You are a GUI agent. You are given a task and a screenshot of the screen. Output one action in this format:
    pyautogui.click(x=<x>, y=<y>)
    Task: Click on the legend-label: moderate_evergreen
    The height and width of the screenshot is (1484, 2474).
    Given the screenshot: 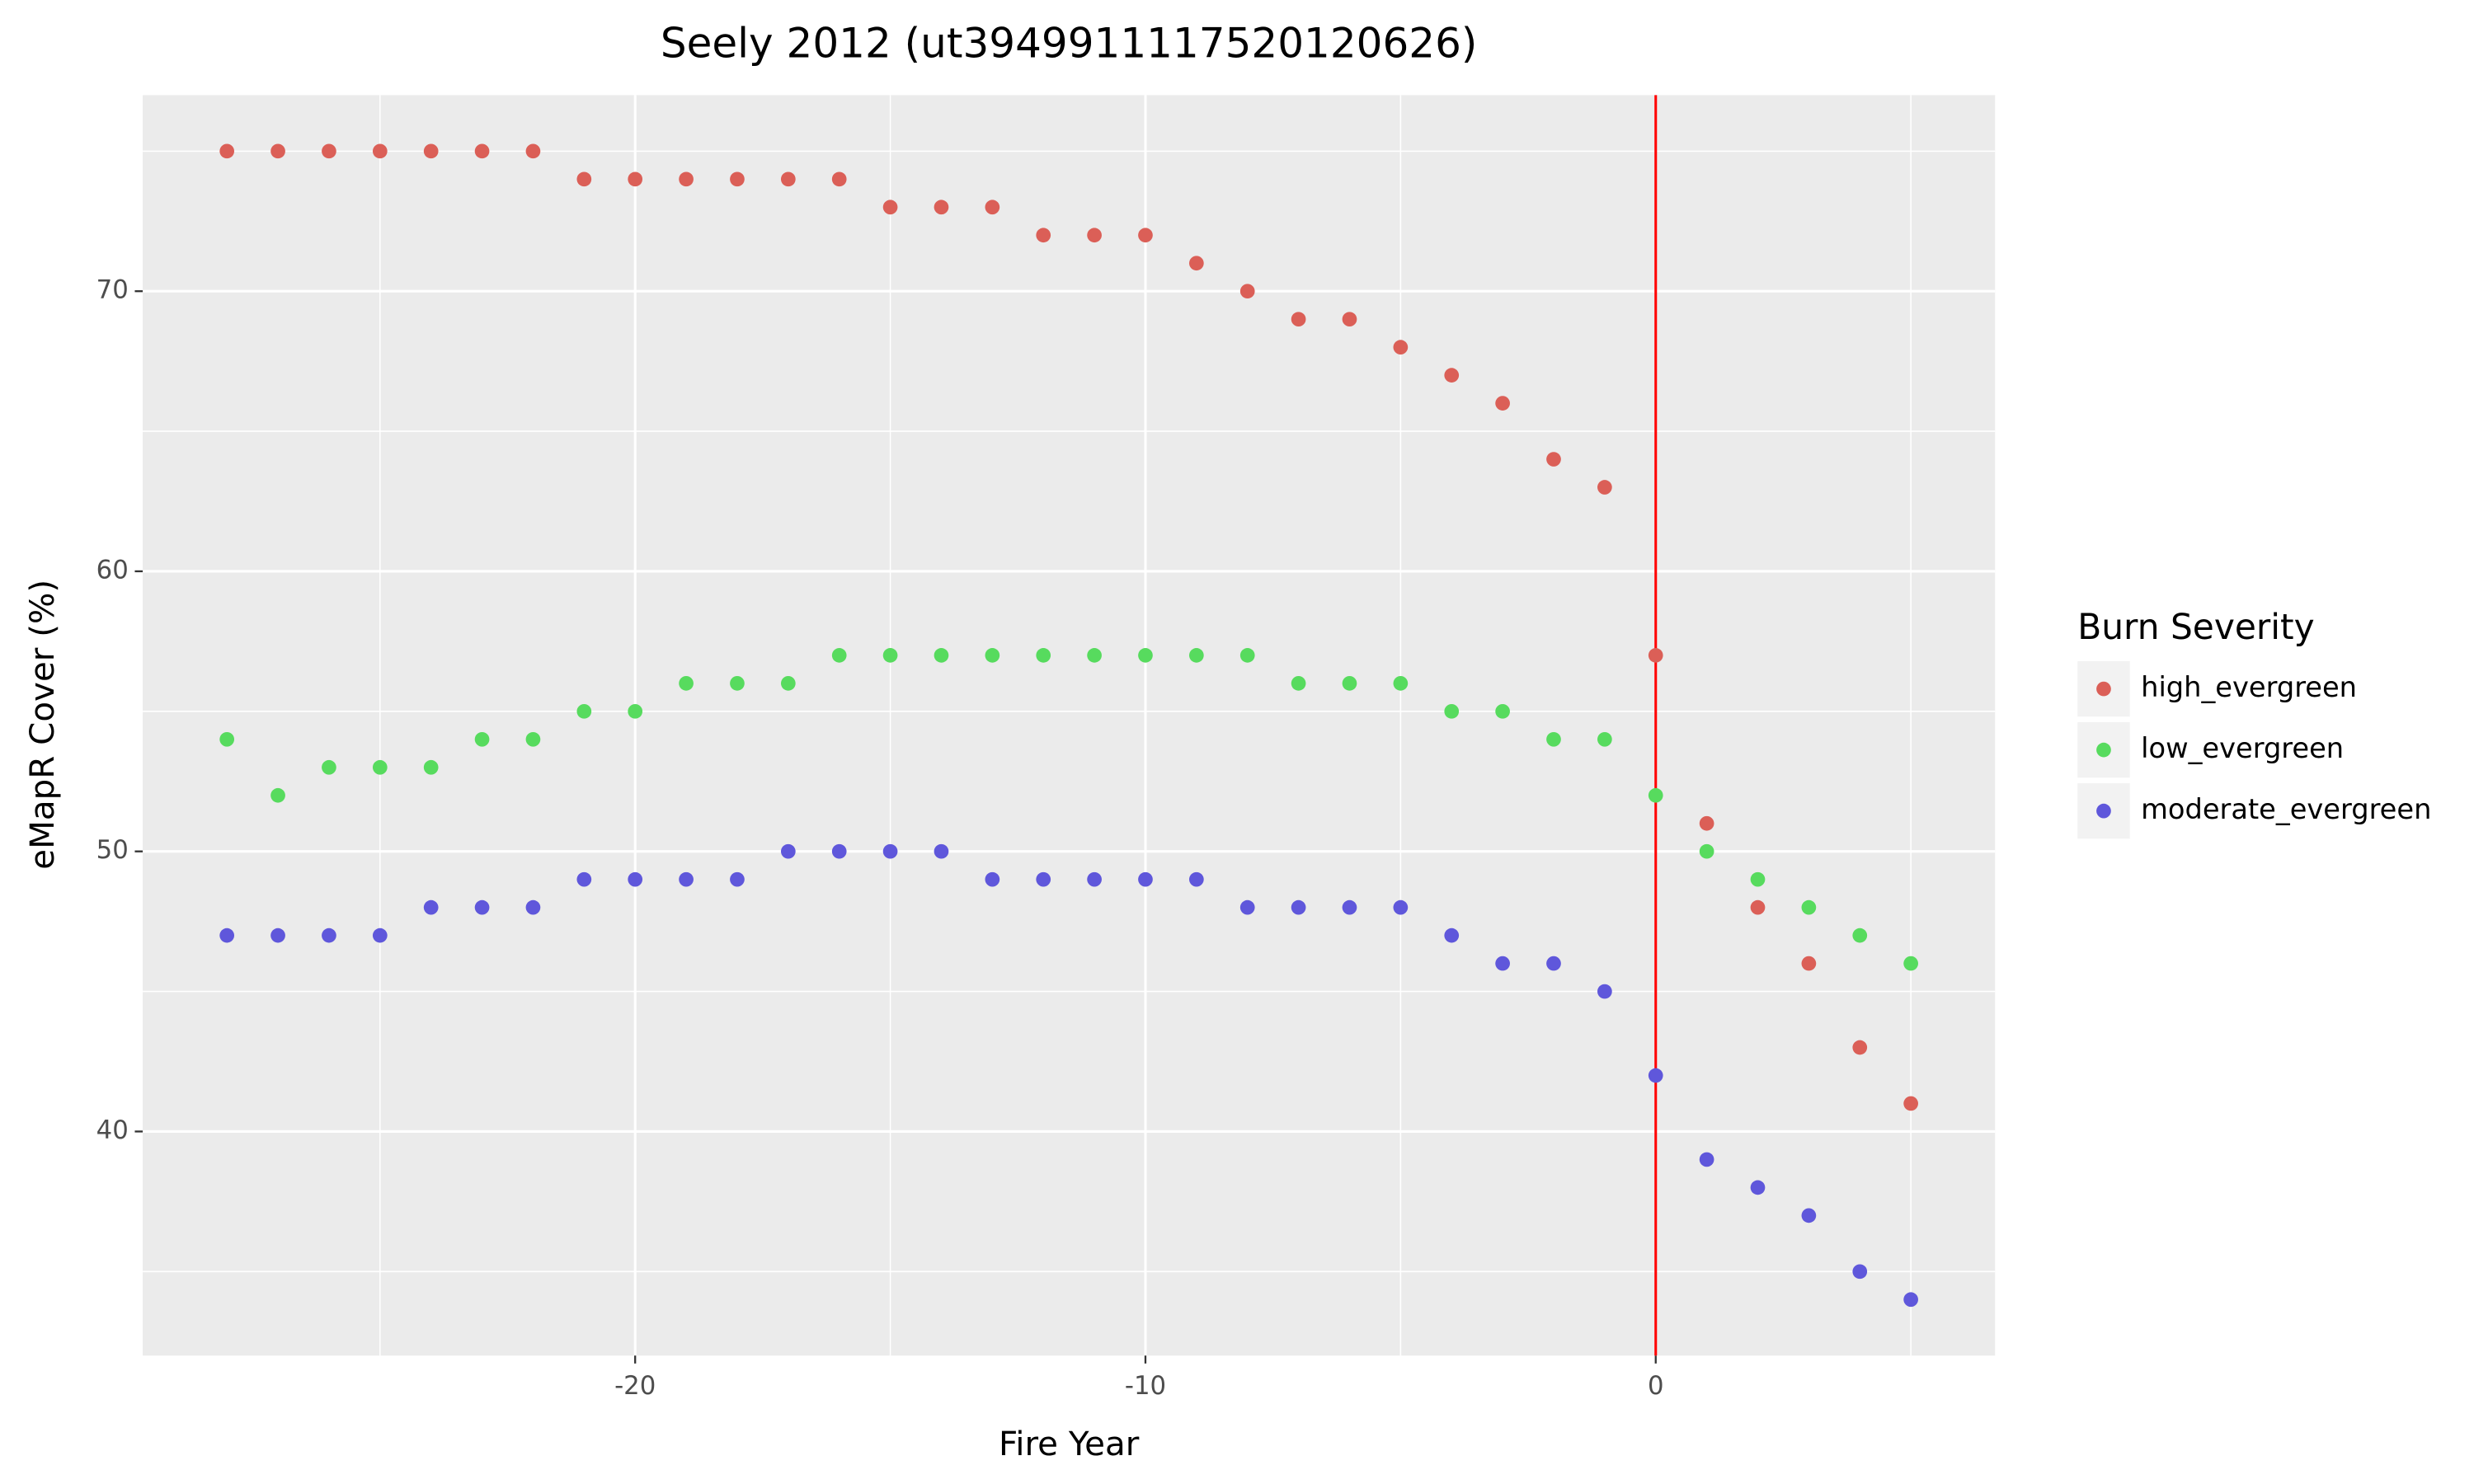 What is the action you would take?
    pyautogui.click(x=2286, y=809)
    